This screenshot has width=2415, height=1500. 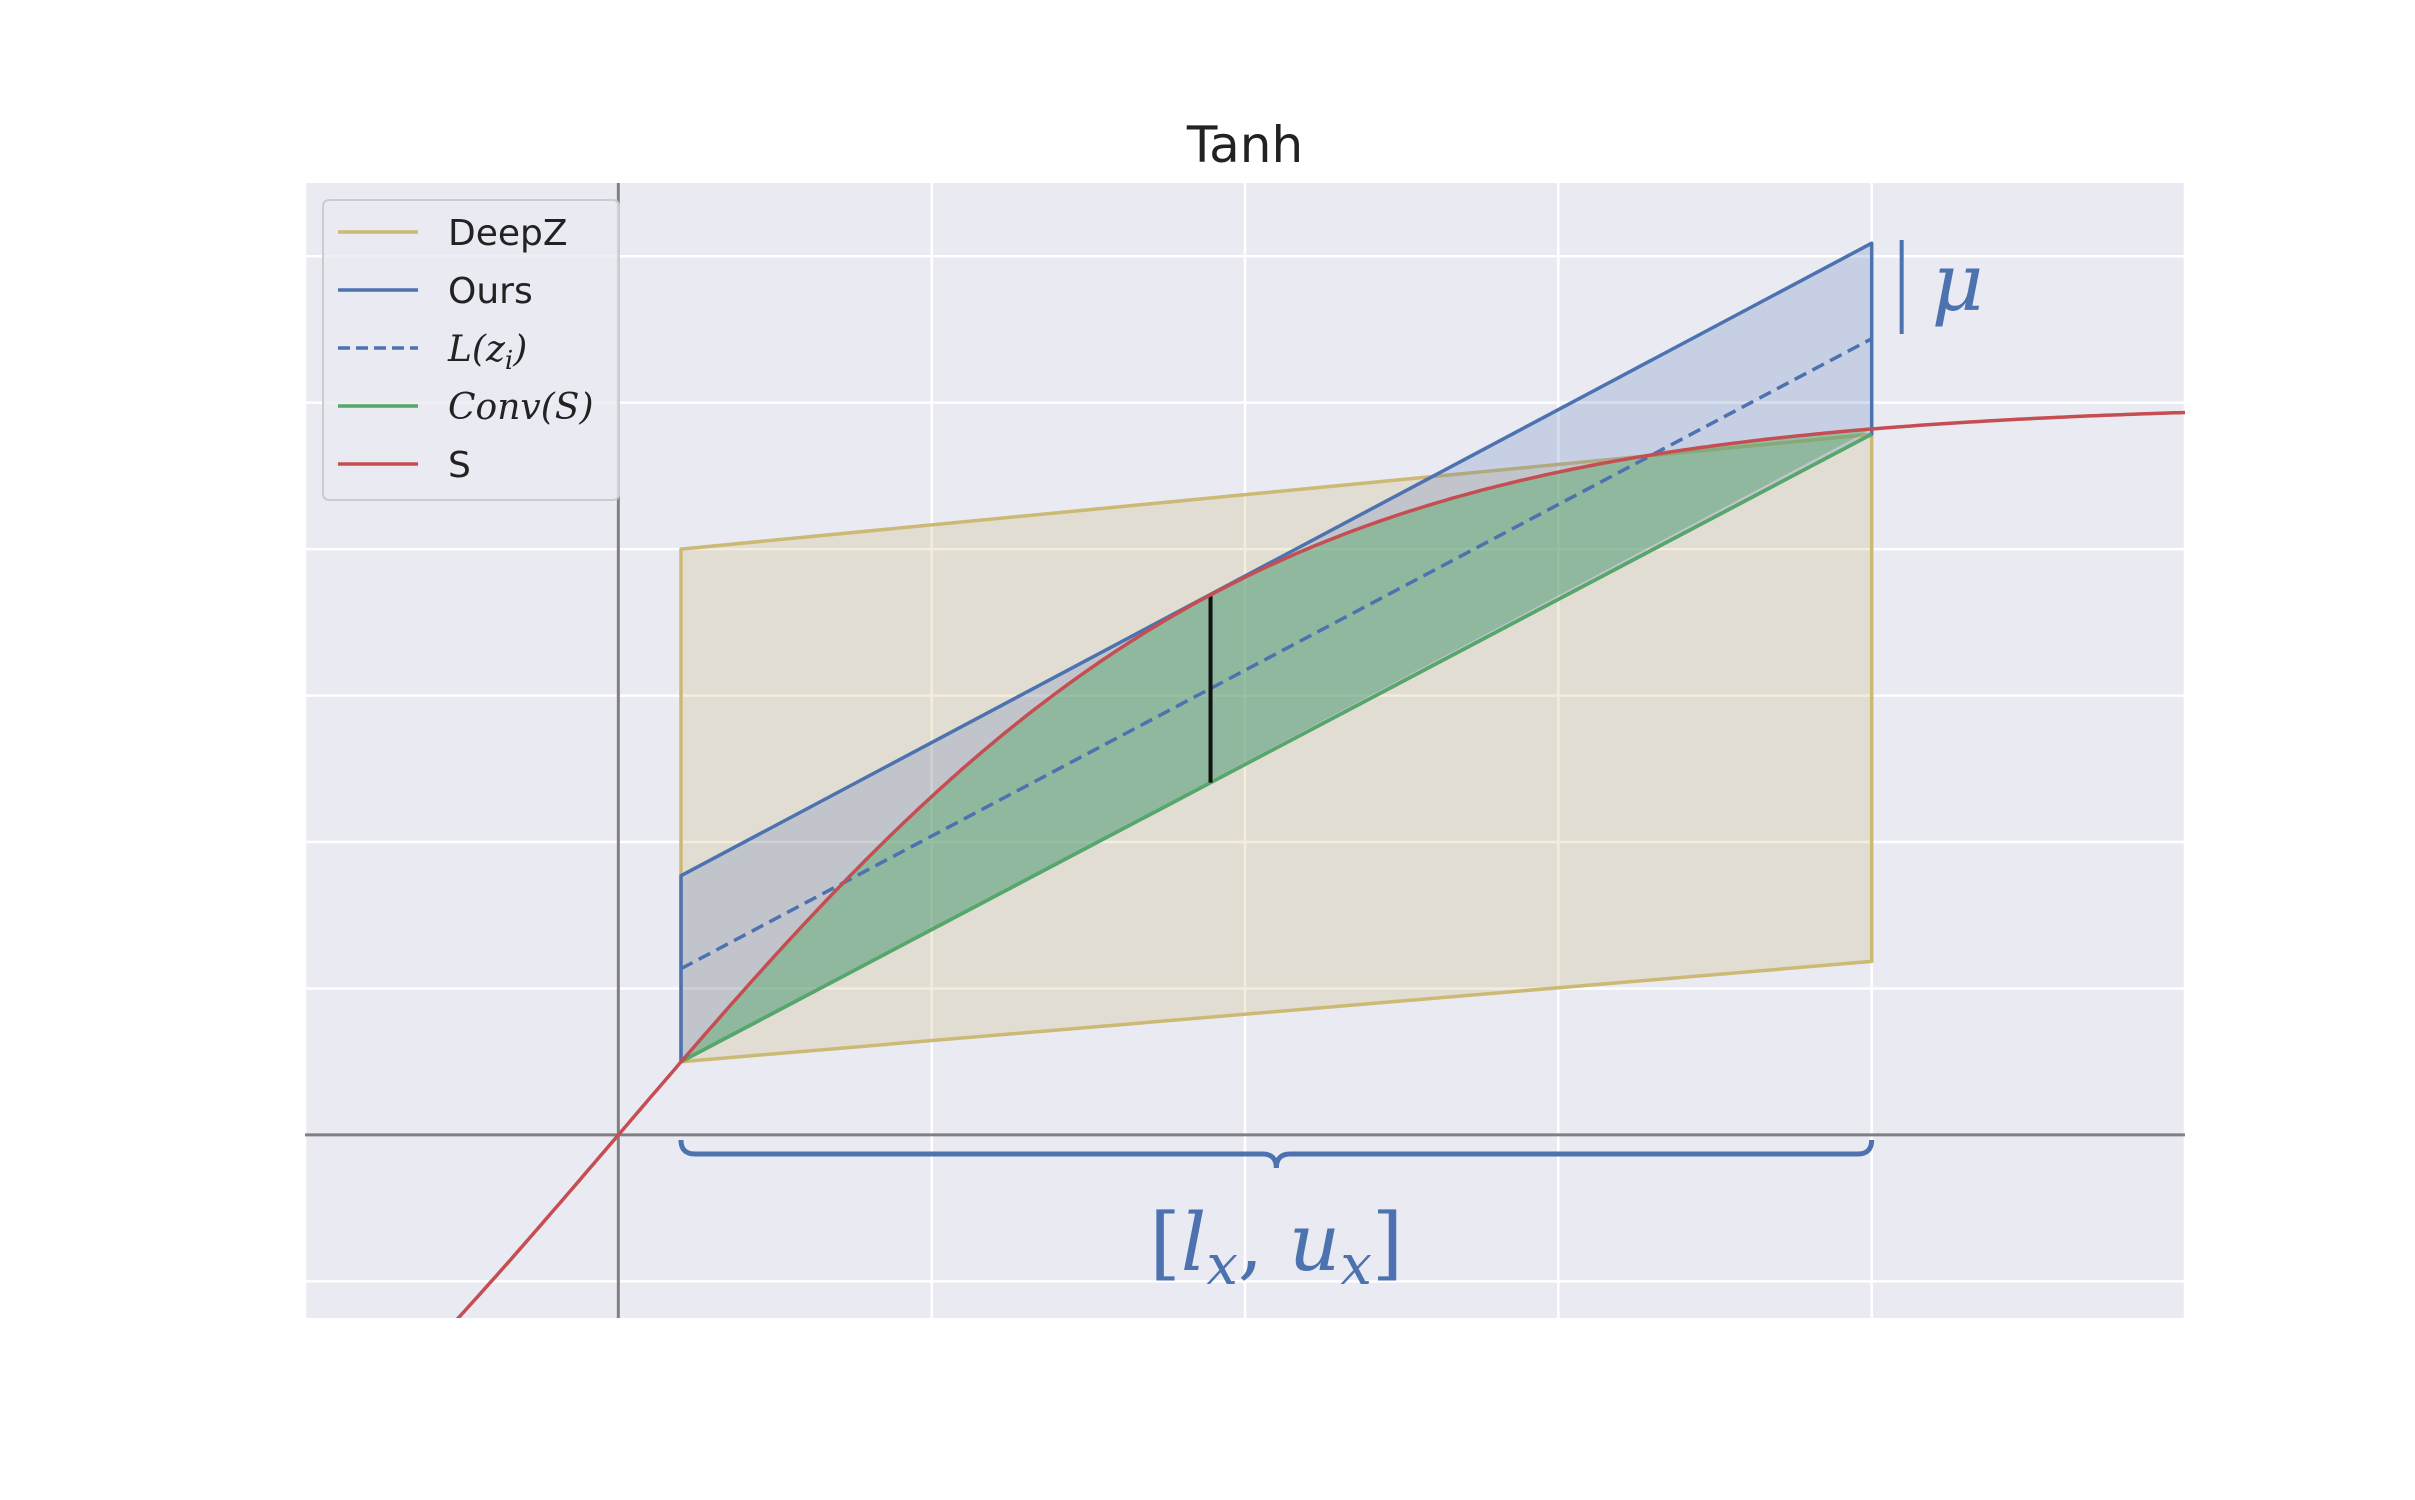 I want to click on chart-title: Tanh, so click(x=1244, y=145).